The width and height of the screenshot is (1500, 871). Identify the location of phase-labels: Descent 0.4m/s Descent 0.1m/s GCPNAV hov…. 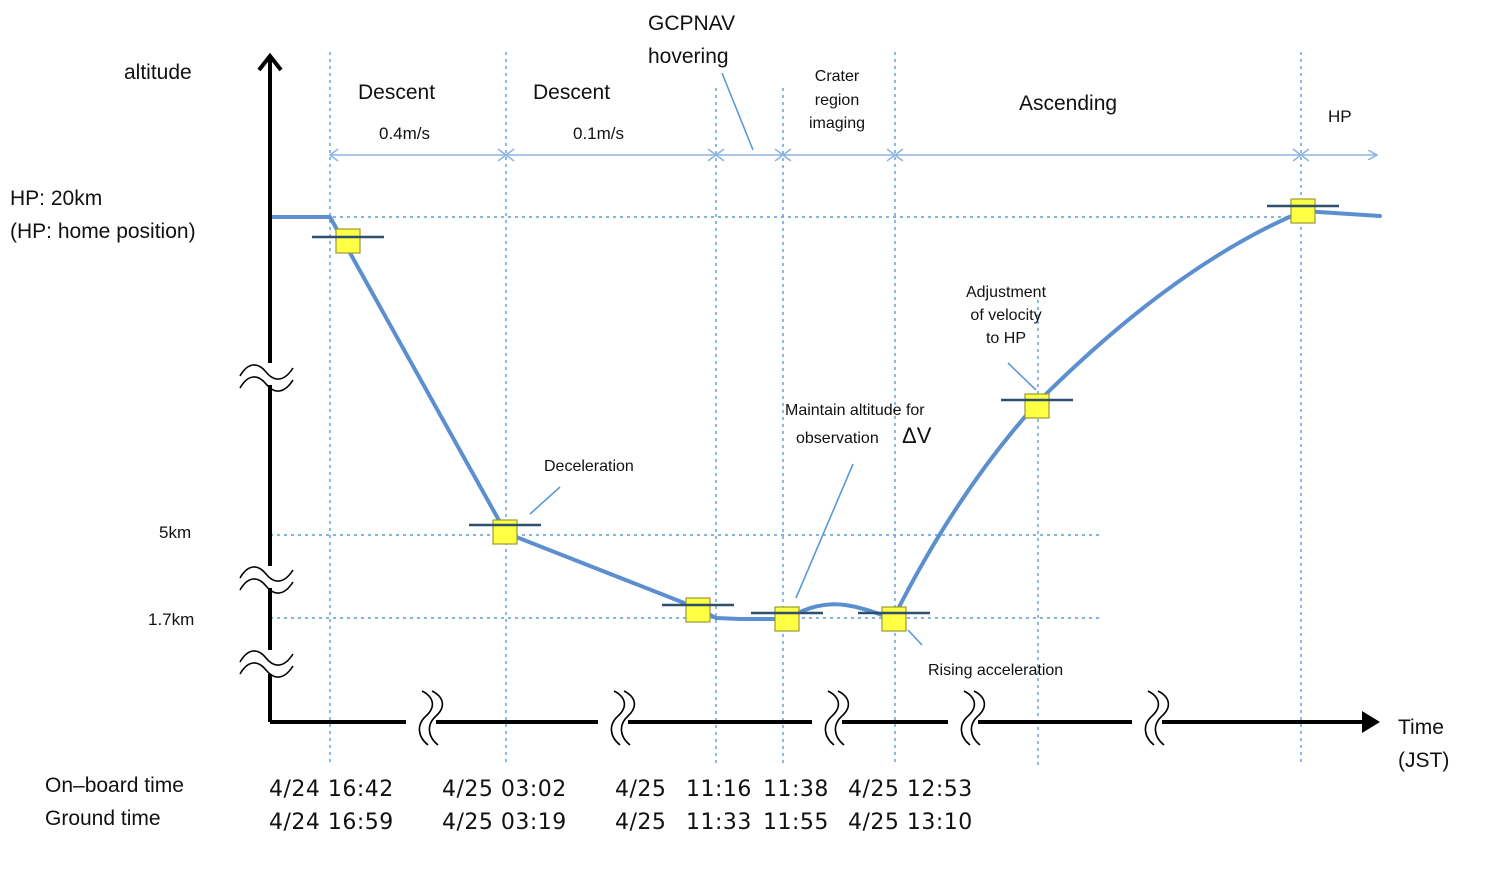
(855, 77).